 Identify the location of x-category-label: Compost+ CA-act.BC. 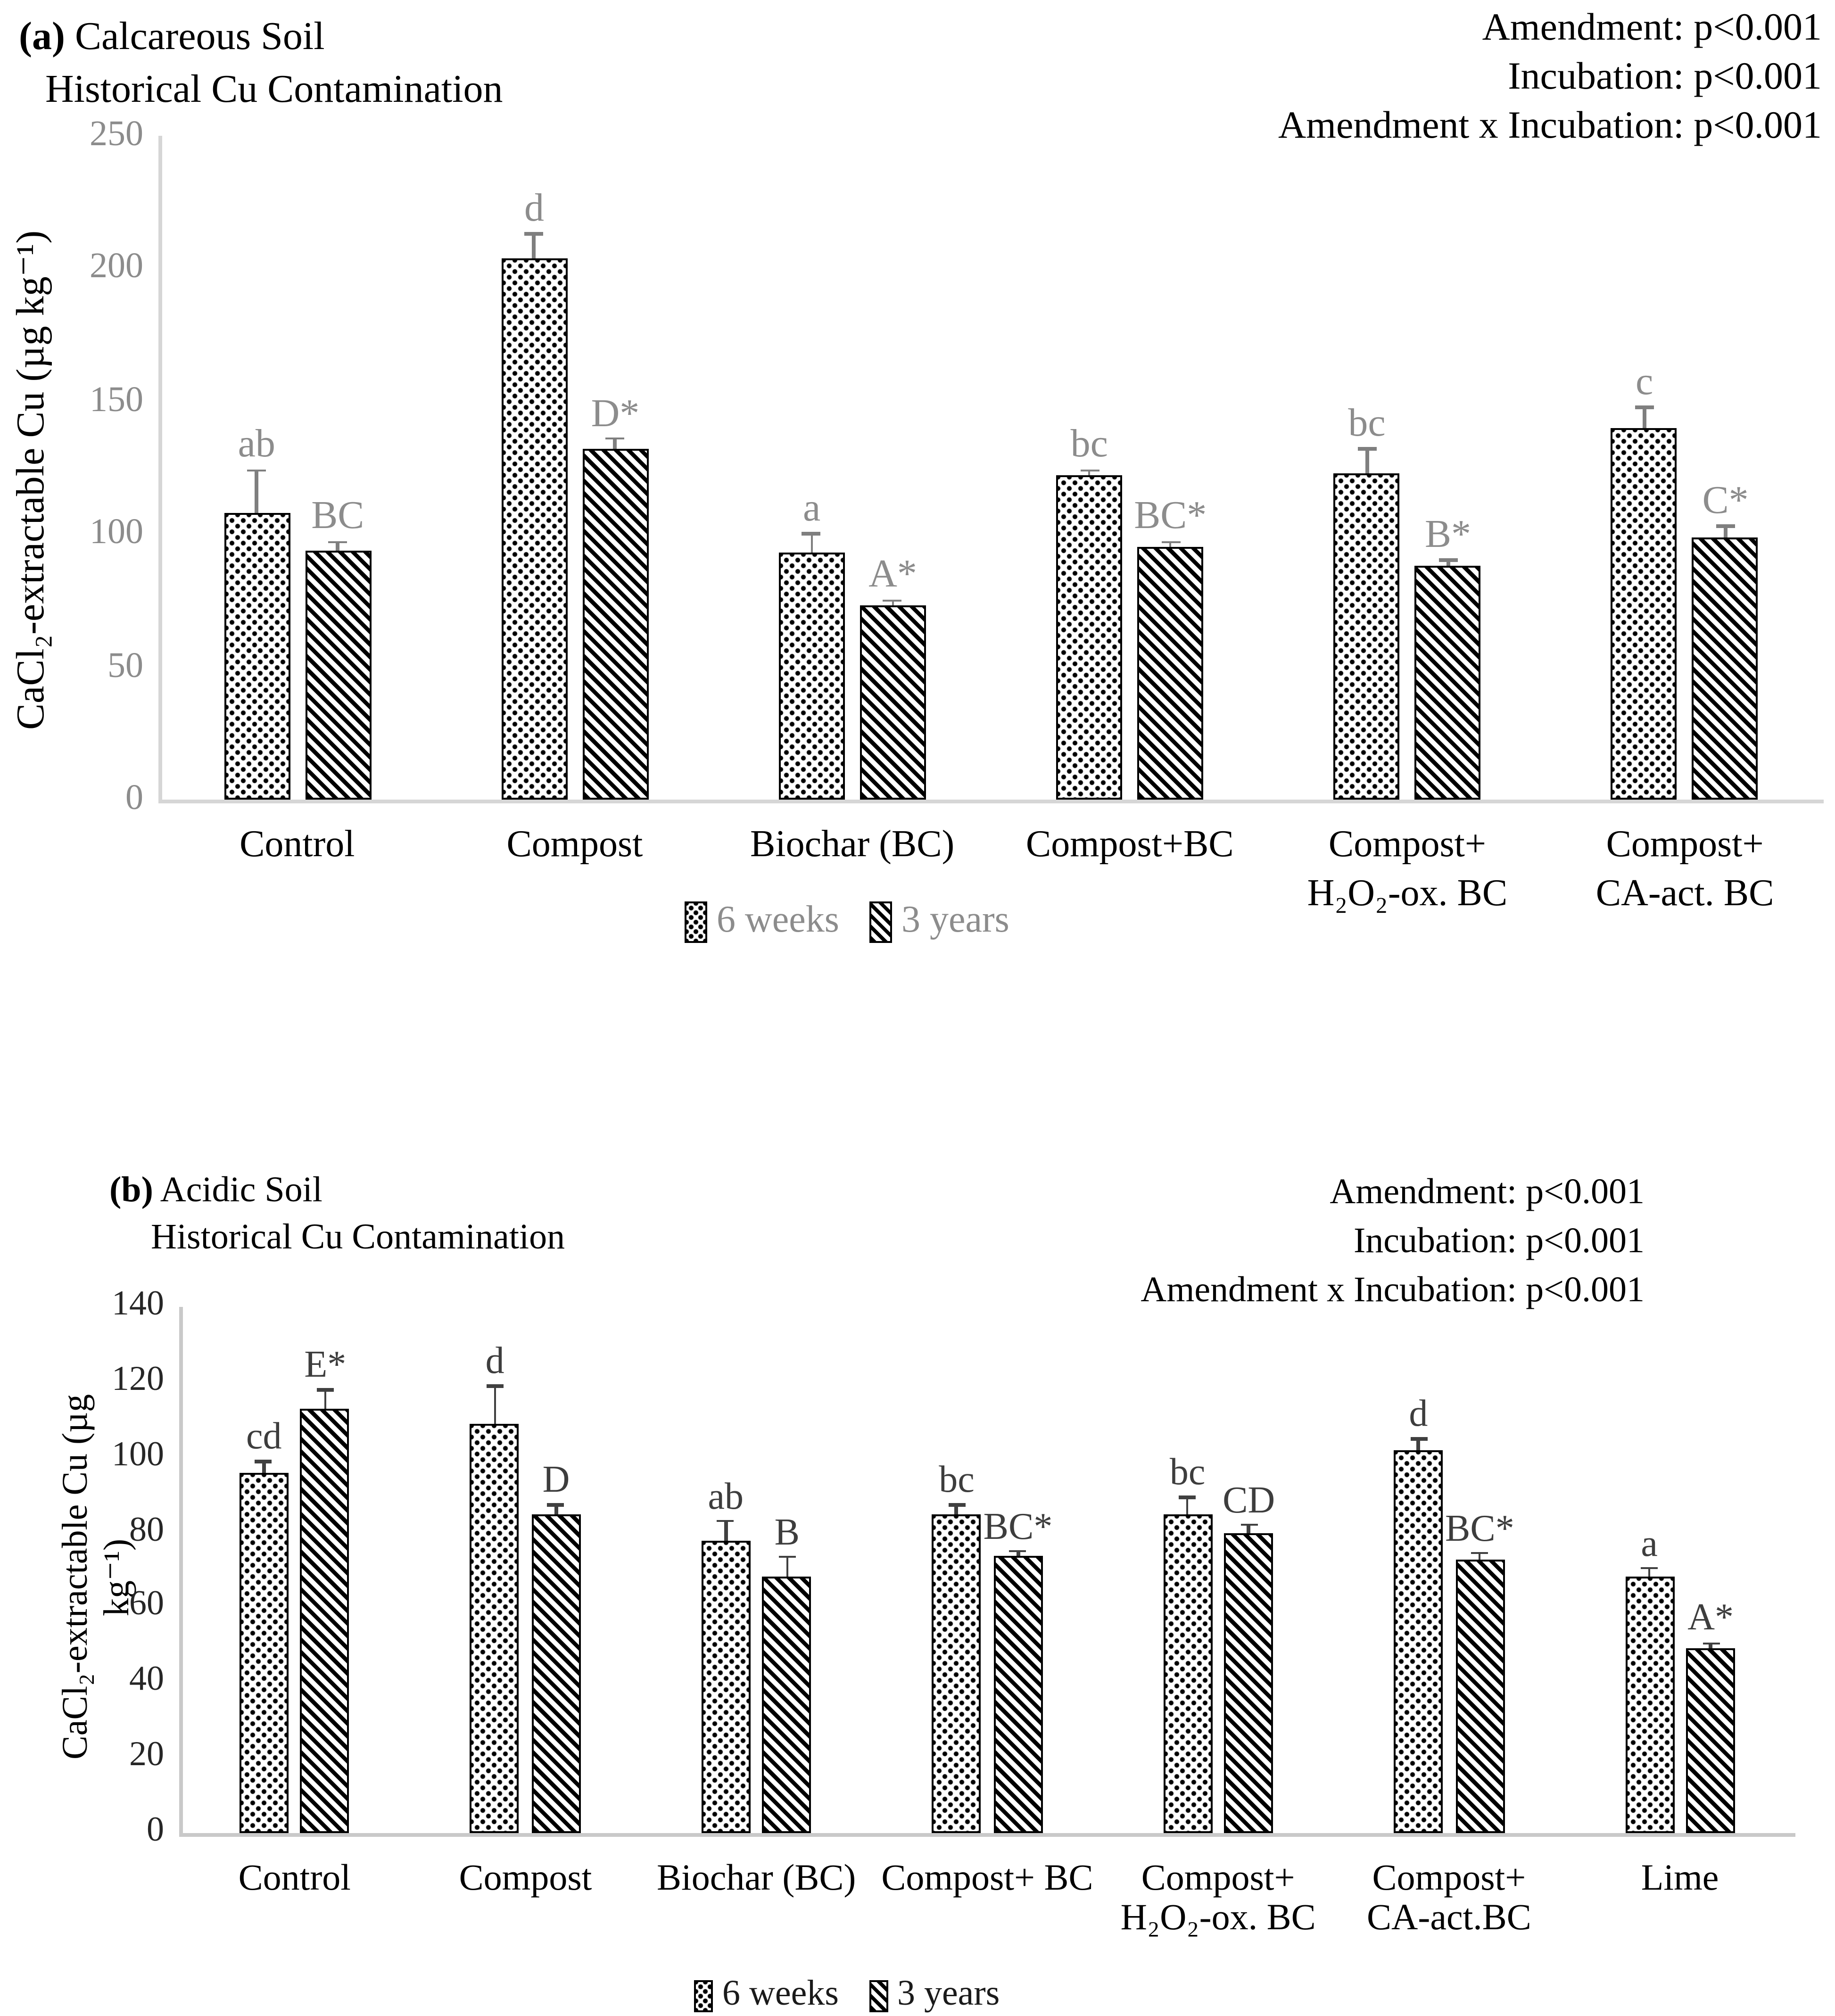
(1449, 1899).